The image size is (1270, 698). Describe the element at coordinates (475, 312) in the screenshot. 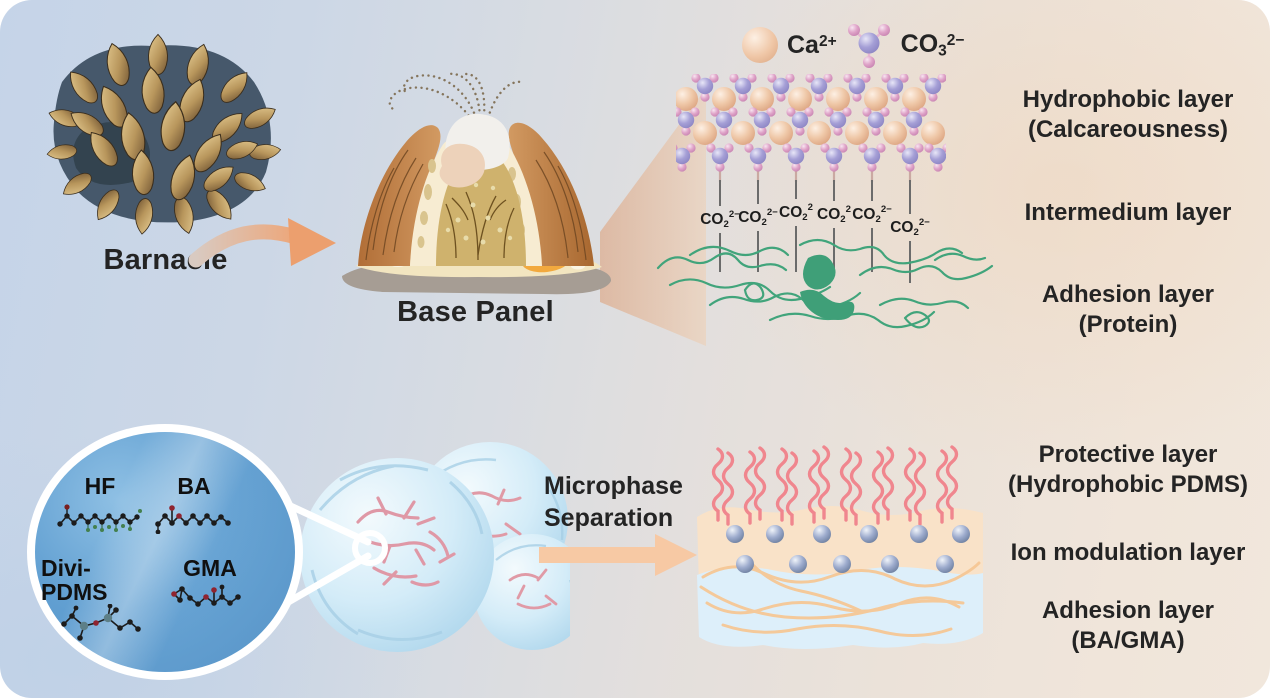

I see `base-panel-label: Base Panel` at that location.